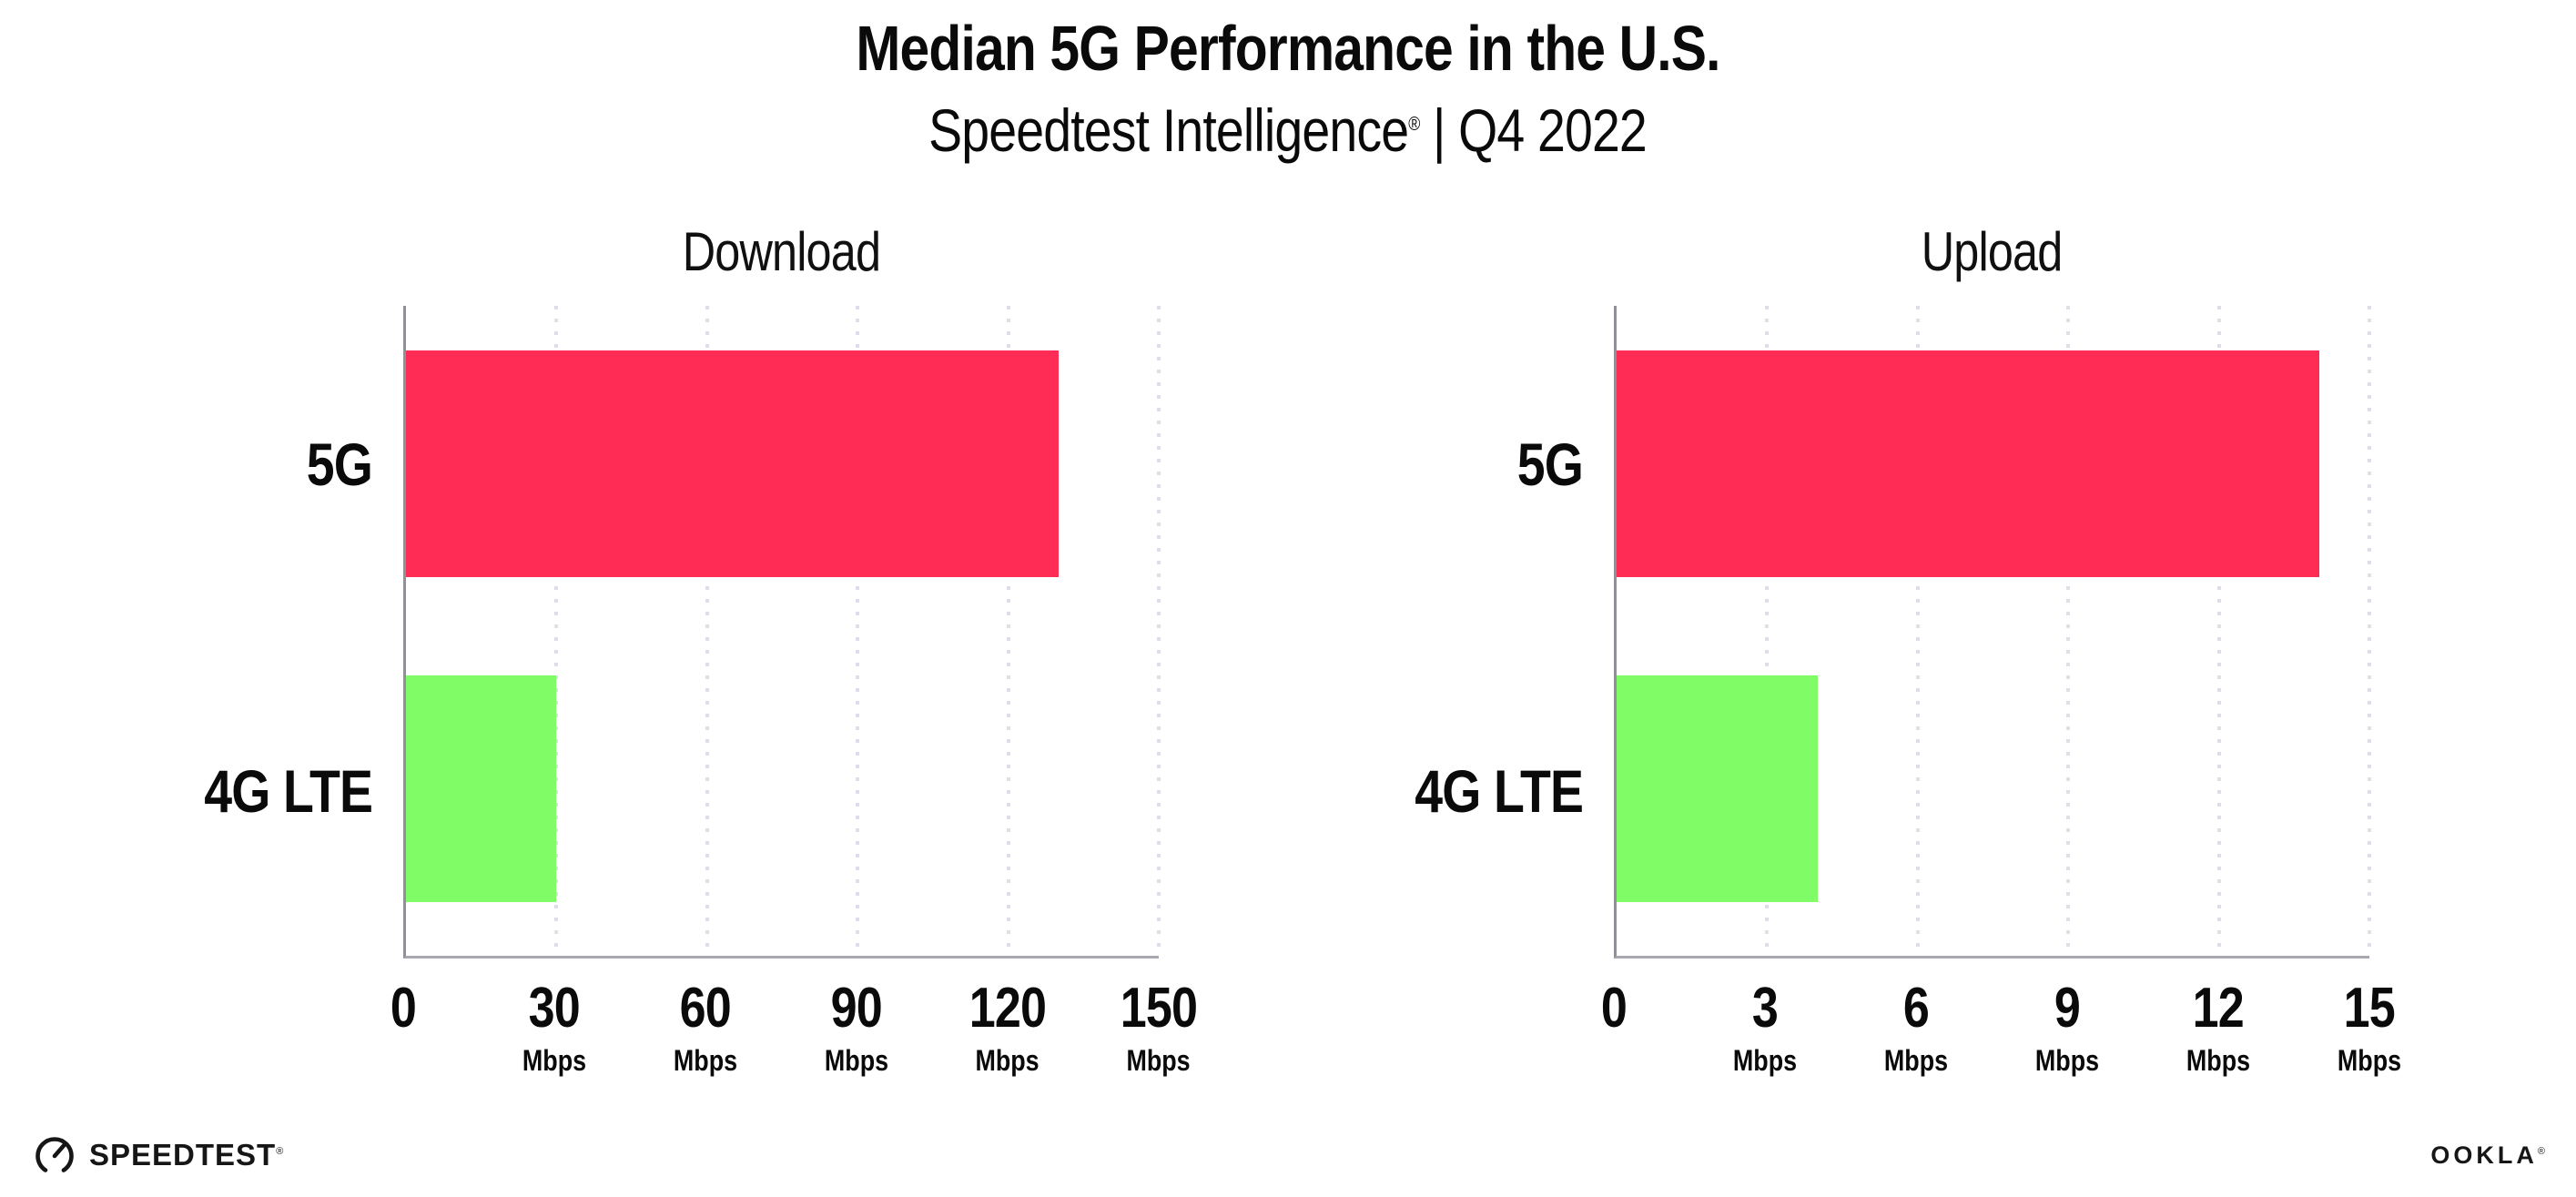  I want to click on x-tick-9-upload: 9 Mbps, so click(2067, 1028).